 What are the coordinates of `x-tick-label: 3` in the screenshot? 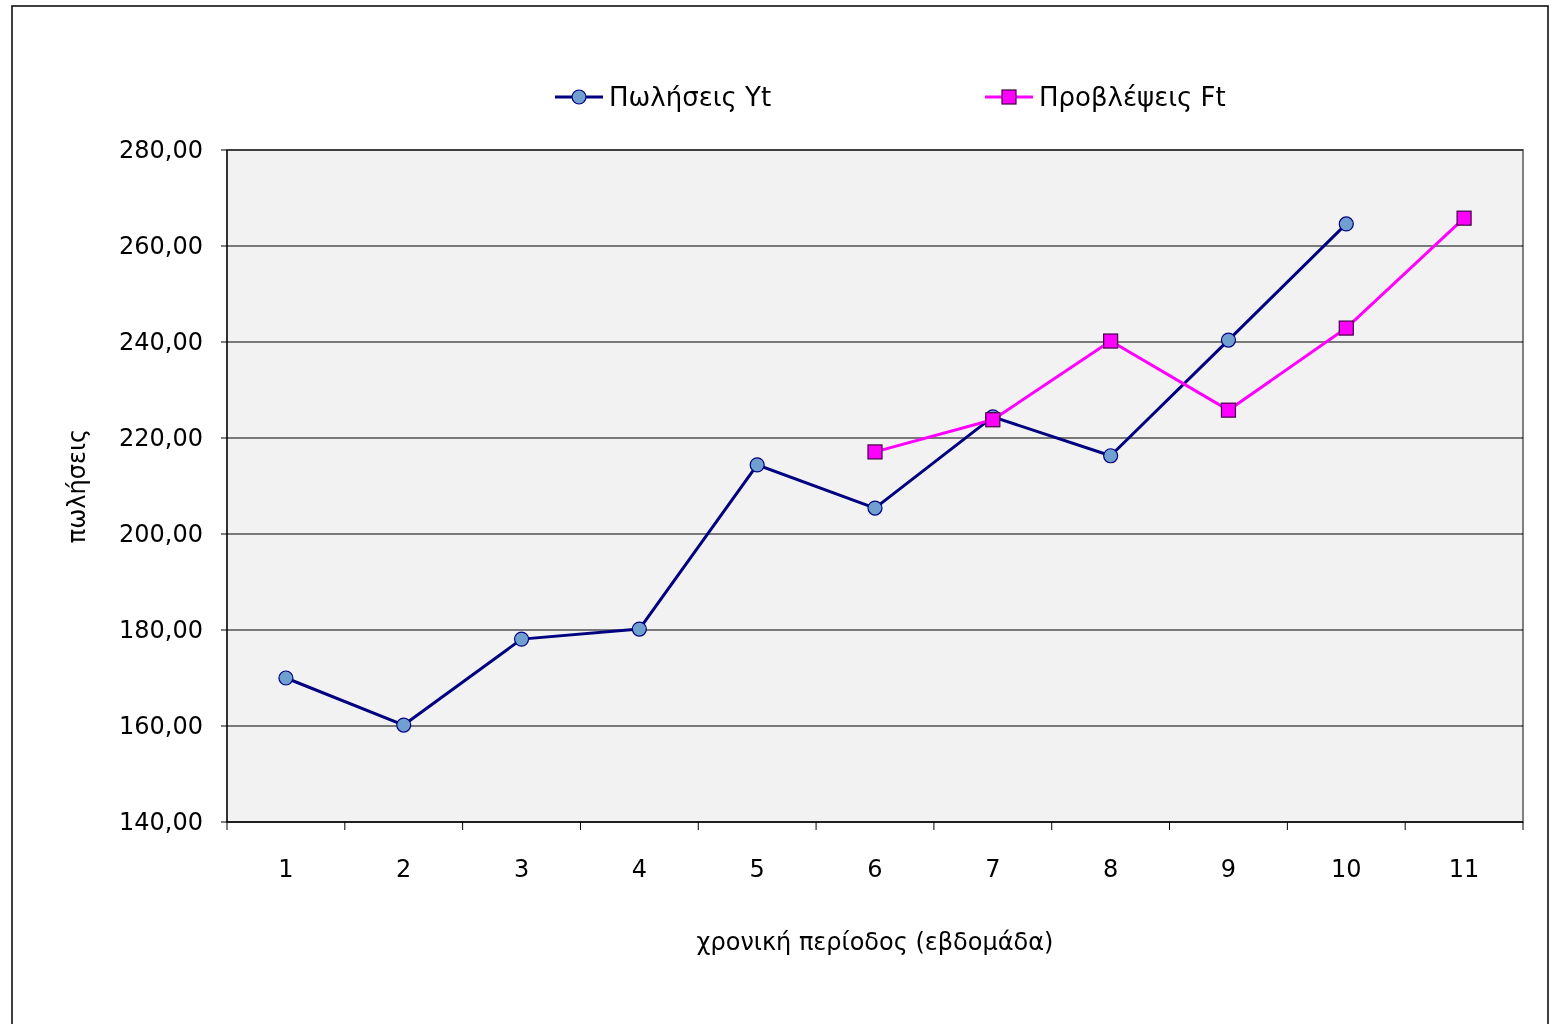 It's located at (521, 869).